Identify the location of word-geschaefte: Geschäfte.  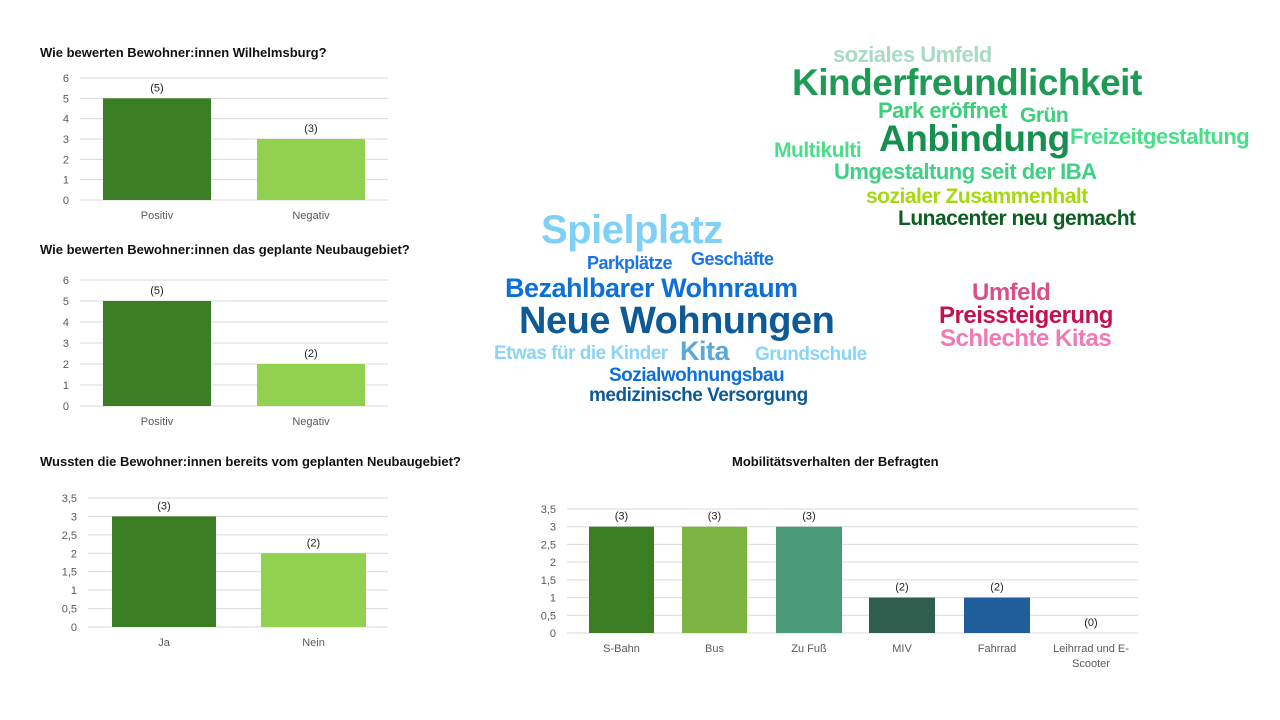
(732, 259).